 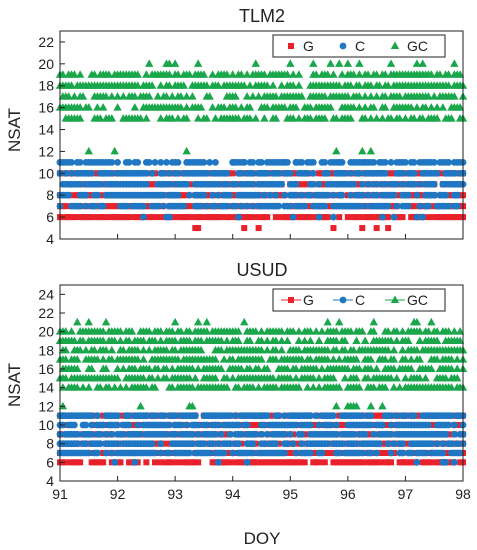 What do you see at coordinates (46, 42) in the screenshot?
I see `y-tick-label: 22` at bounding box center [46, 42].